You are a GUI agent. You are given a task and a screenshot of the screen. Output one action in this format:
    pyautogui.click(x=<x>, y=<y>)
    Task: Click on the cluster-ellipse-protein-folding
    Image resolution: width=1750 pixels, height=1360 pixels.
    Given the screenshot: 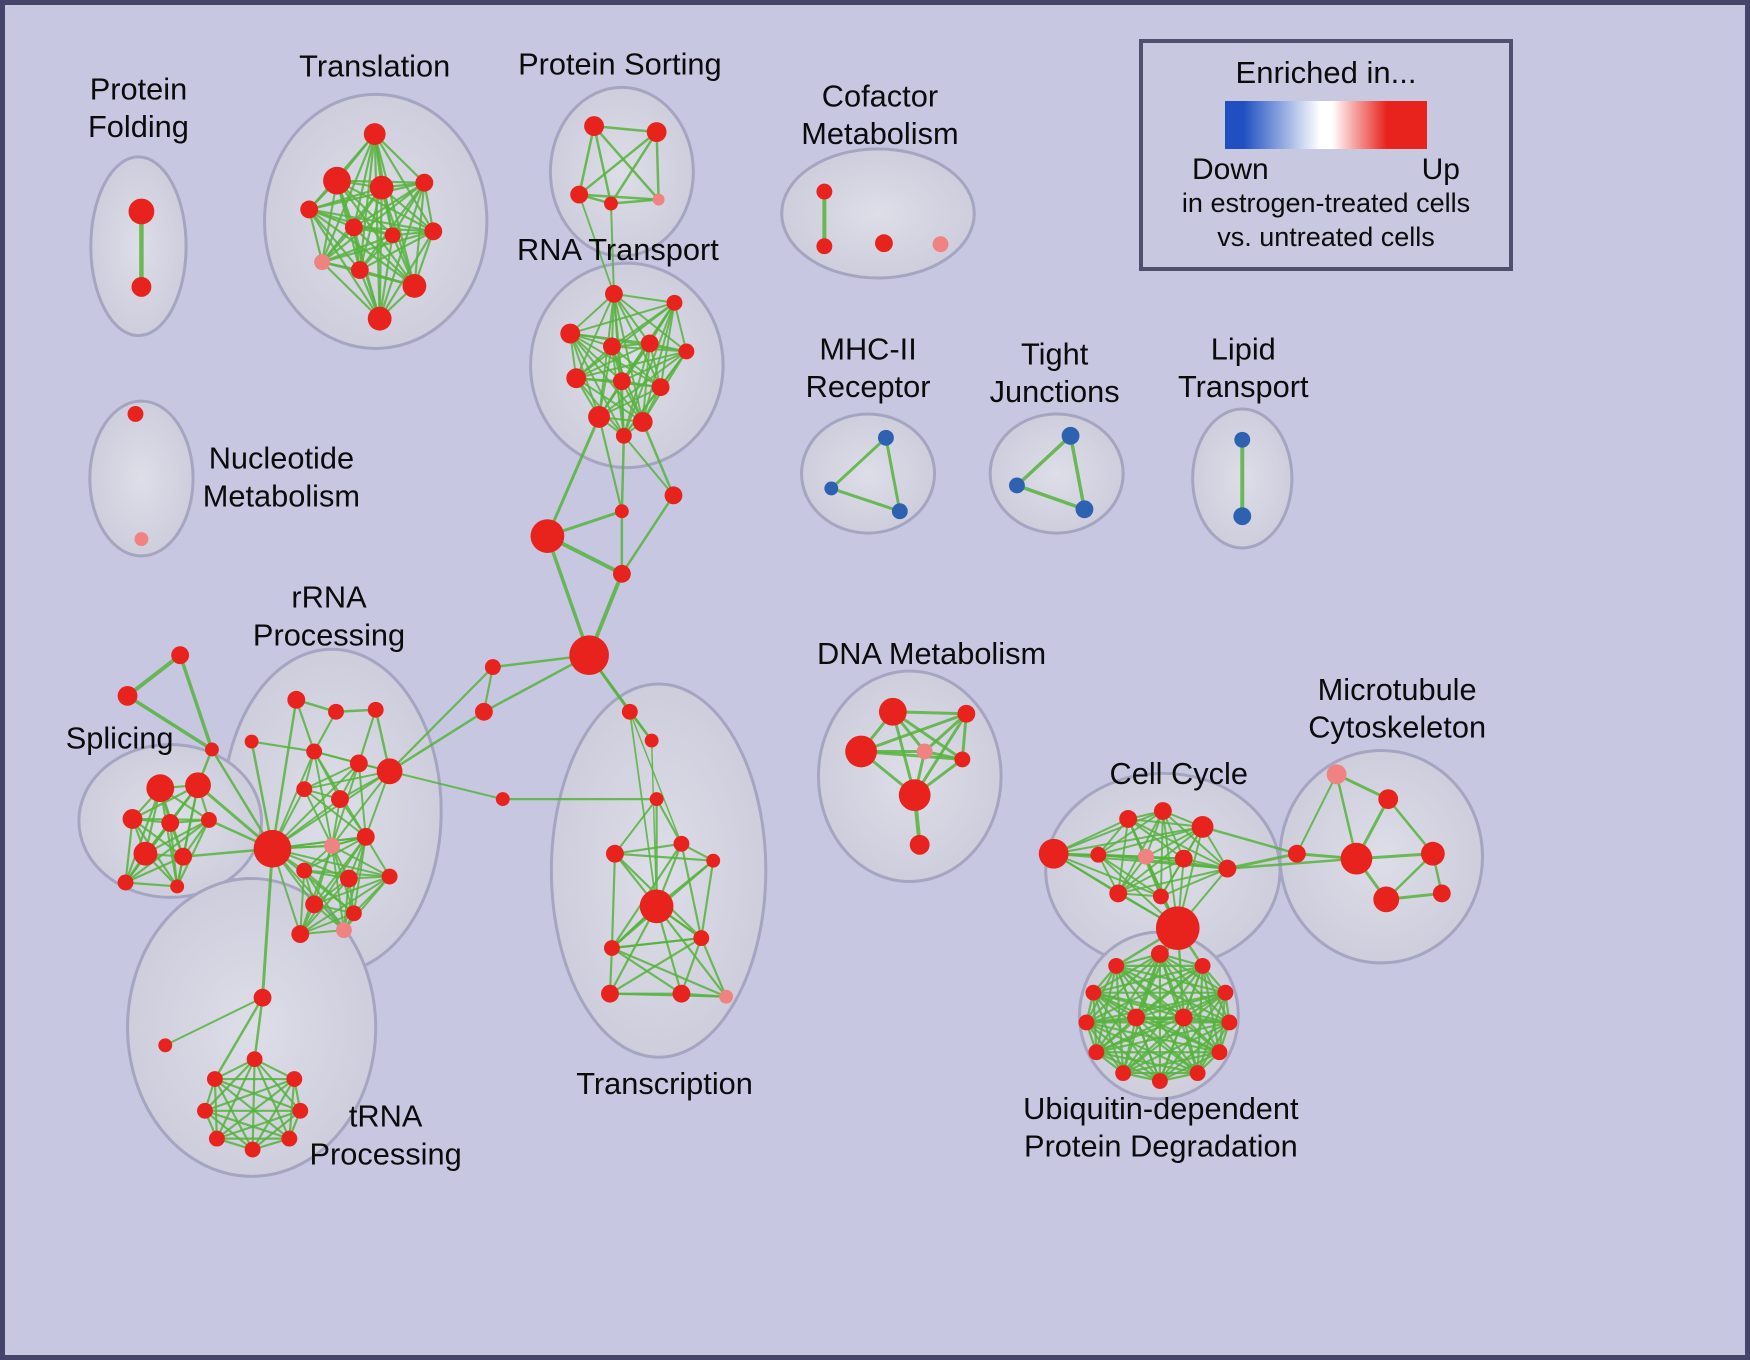 What is the action you would take?
    pyautogui.click(x=138, y=246)
    